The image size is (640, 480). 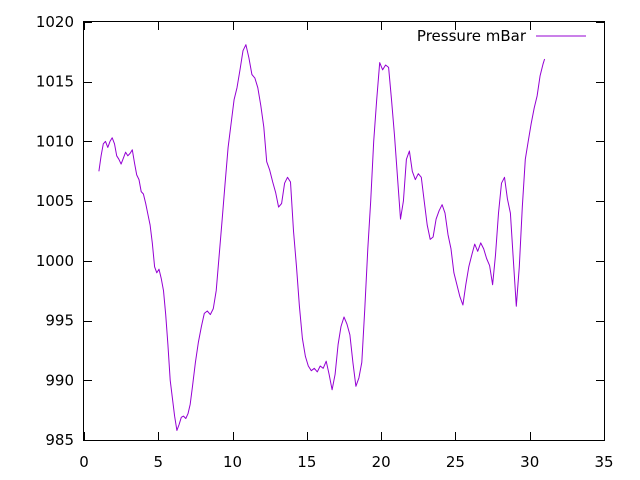 What do you see at coordinates (55, 141) in the screenshot?
I see `y-tick-label-5: 1010` at bounding box center [55, 141].